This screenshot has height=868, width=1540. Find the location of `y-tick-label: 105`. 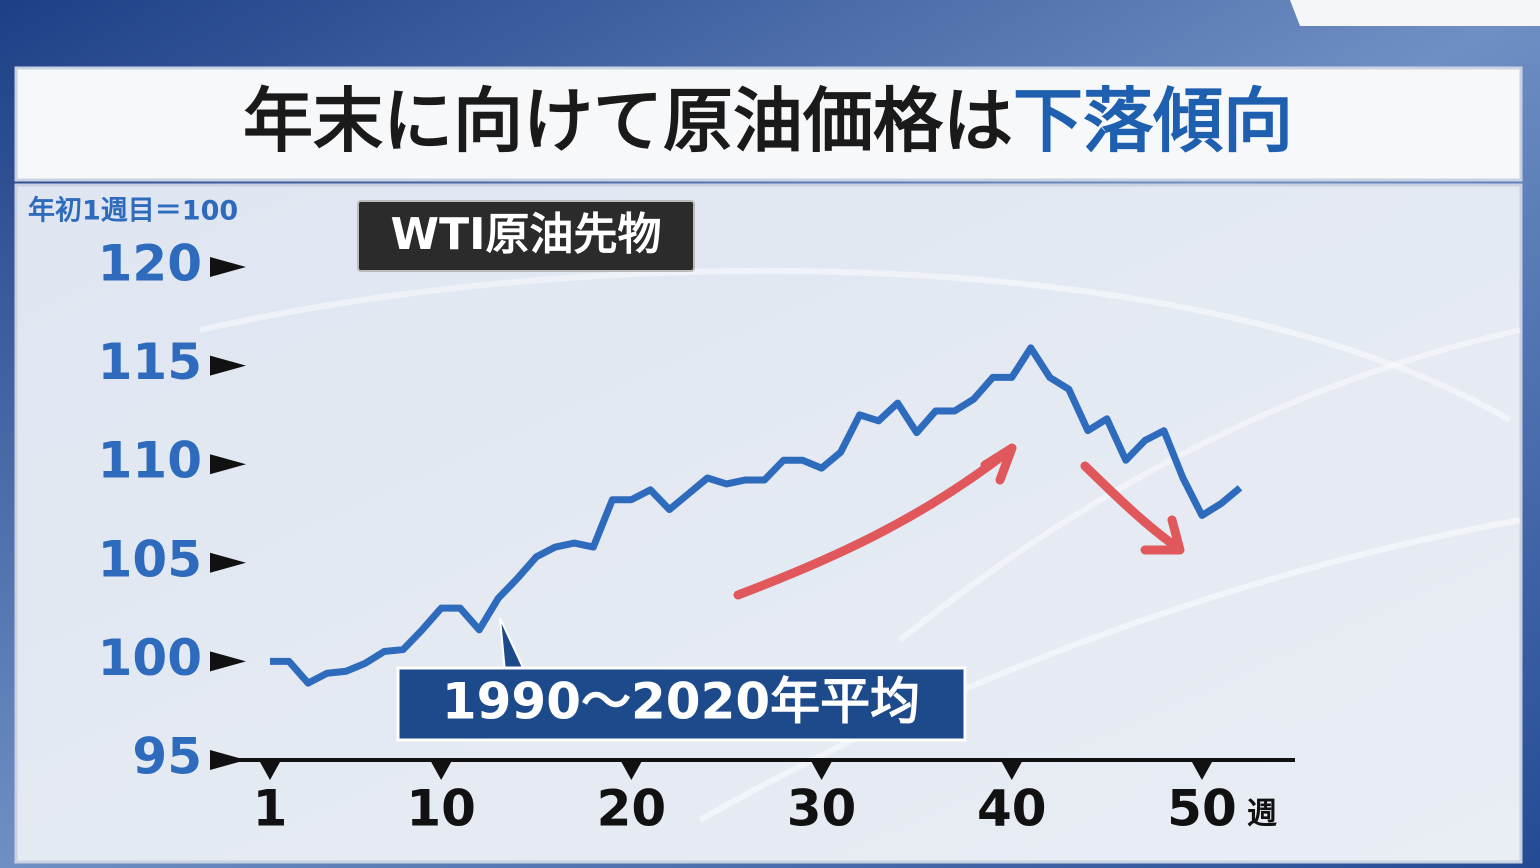

y-tick-label: 105 is located at coordinates (150, 559).